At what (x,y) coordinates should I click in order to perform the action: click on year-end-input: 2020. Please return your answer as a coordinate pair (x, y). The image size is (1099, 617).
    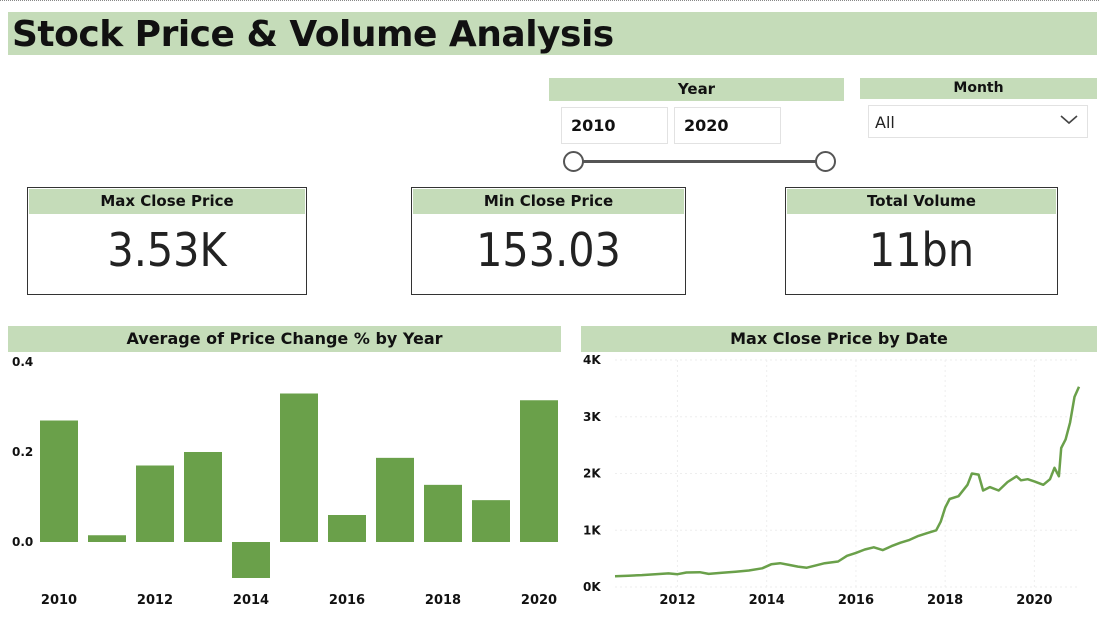
    Looking at the image, I should click on (727, 125).